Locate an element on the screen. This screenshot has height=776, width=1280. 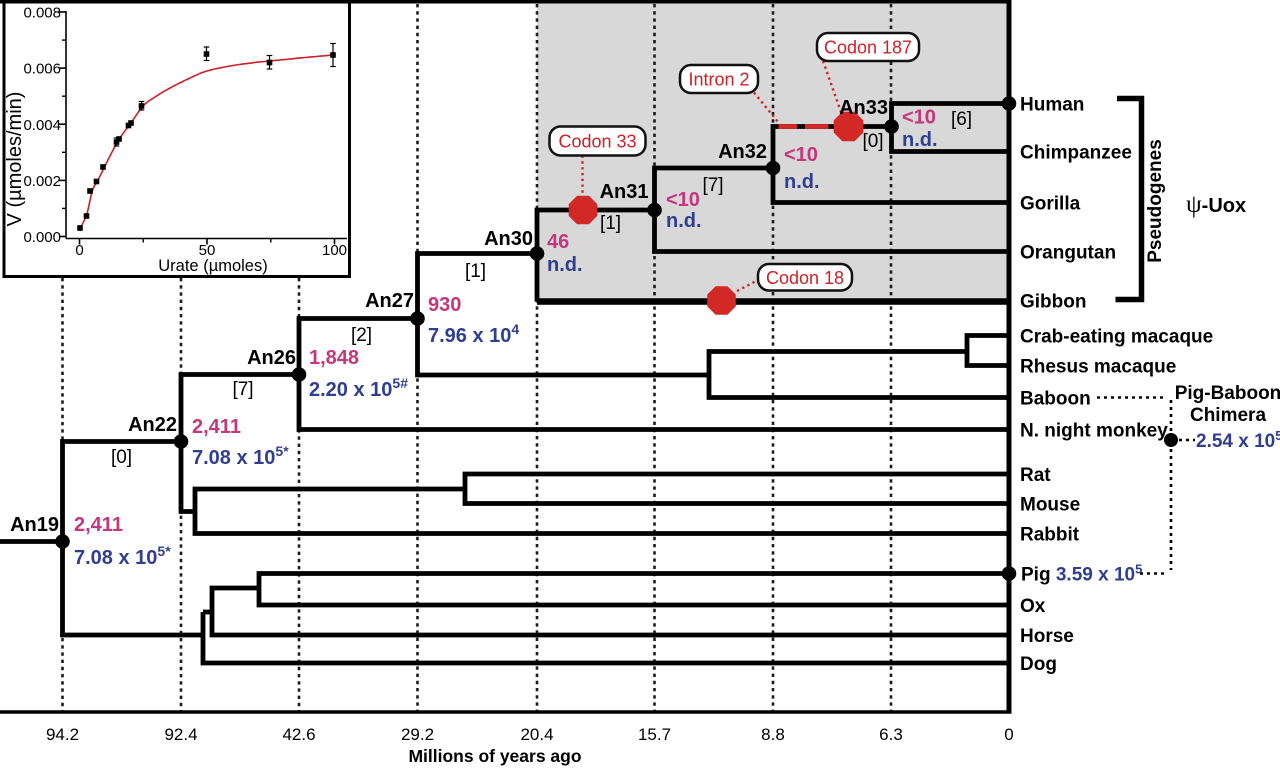
svg-text: Horse is located at coordinates (1047, 636).